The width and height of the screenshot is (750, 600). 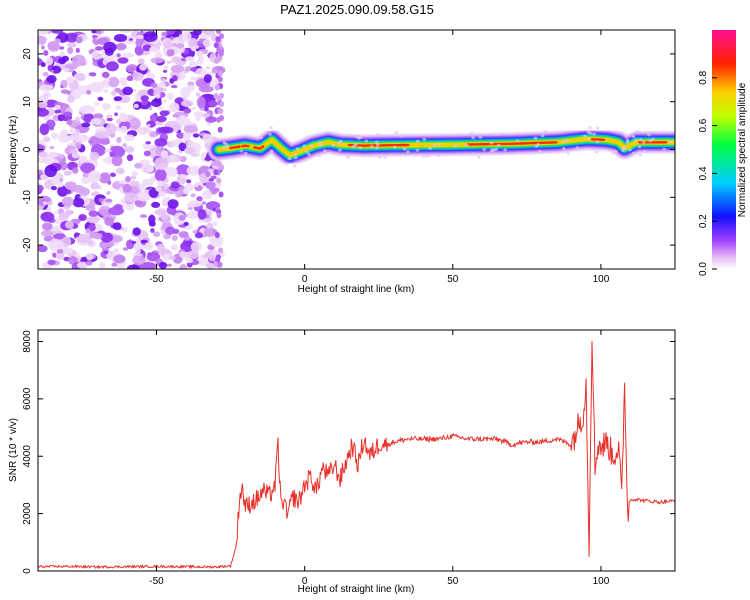 What do you see at coordinates (356, 289) in the screenshot?
I see `spectrogram-x-label: Height of straight line (km)` at bounding box center [356, 289].